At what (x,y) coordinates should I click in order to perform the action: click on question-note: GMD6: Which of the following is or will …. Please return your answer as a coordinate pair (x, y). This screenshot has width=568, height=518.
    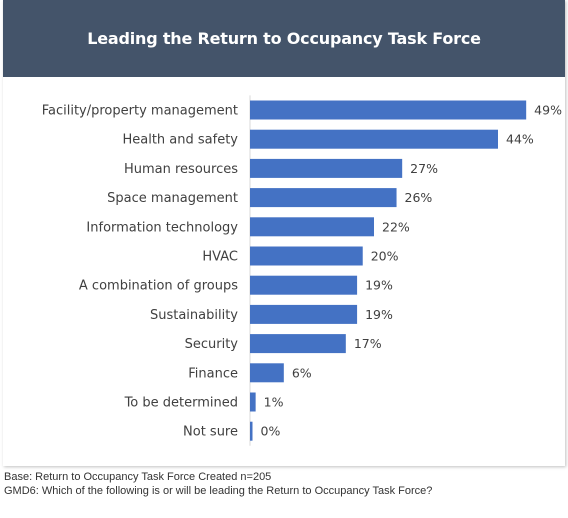
    Looking at the image, I should click on (218, 491).